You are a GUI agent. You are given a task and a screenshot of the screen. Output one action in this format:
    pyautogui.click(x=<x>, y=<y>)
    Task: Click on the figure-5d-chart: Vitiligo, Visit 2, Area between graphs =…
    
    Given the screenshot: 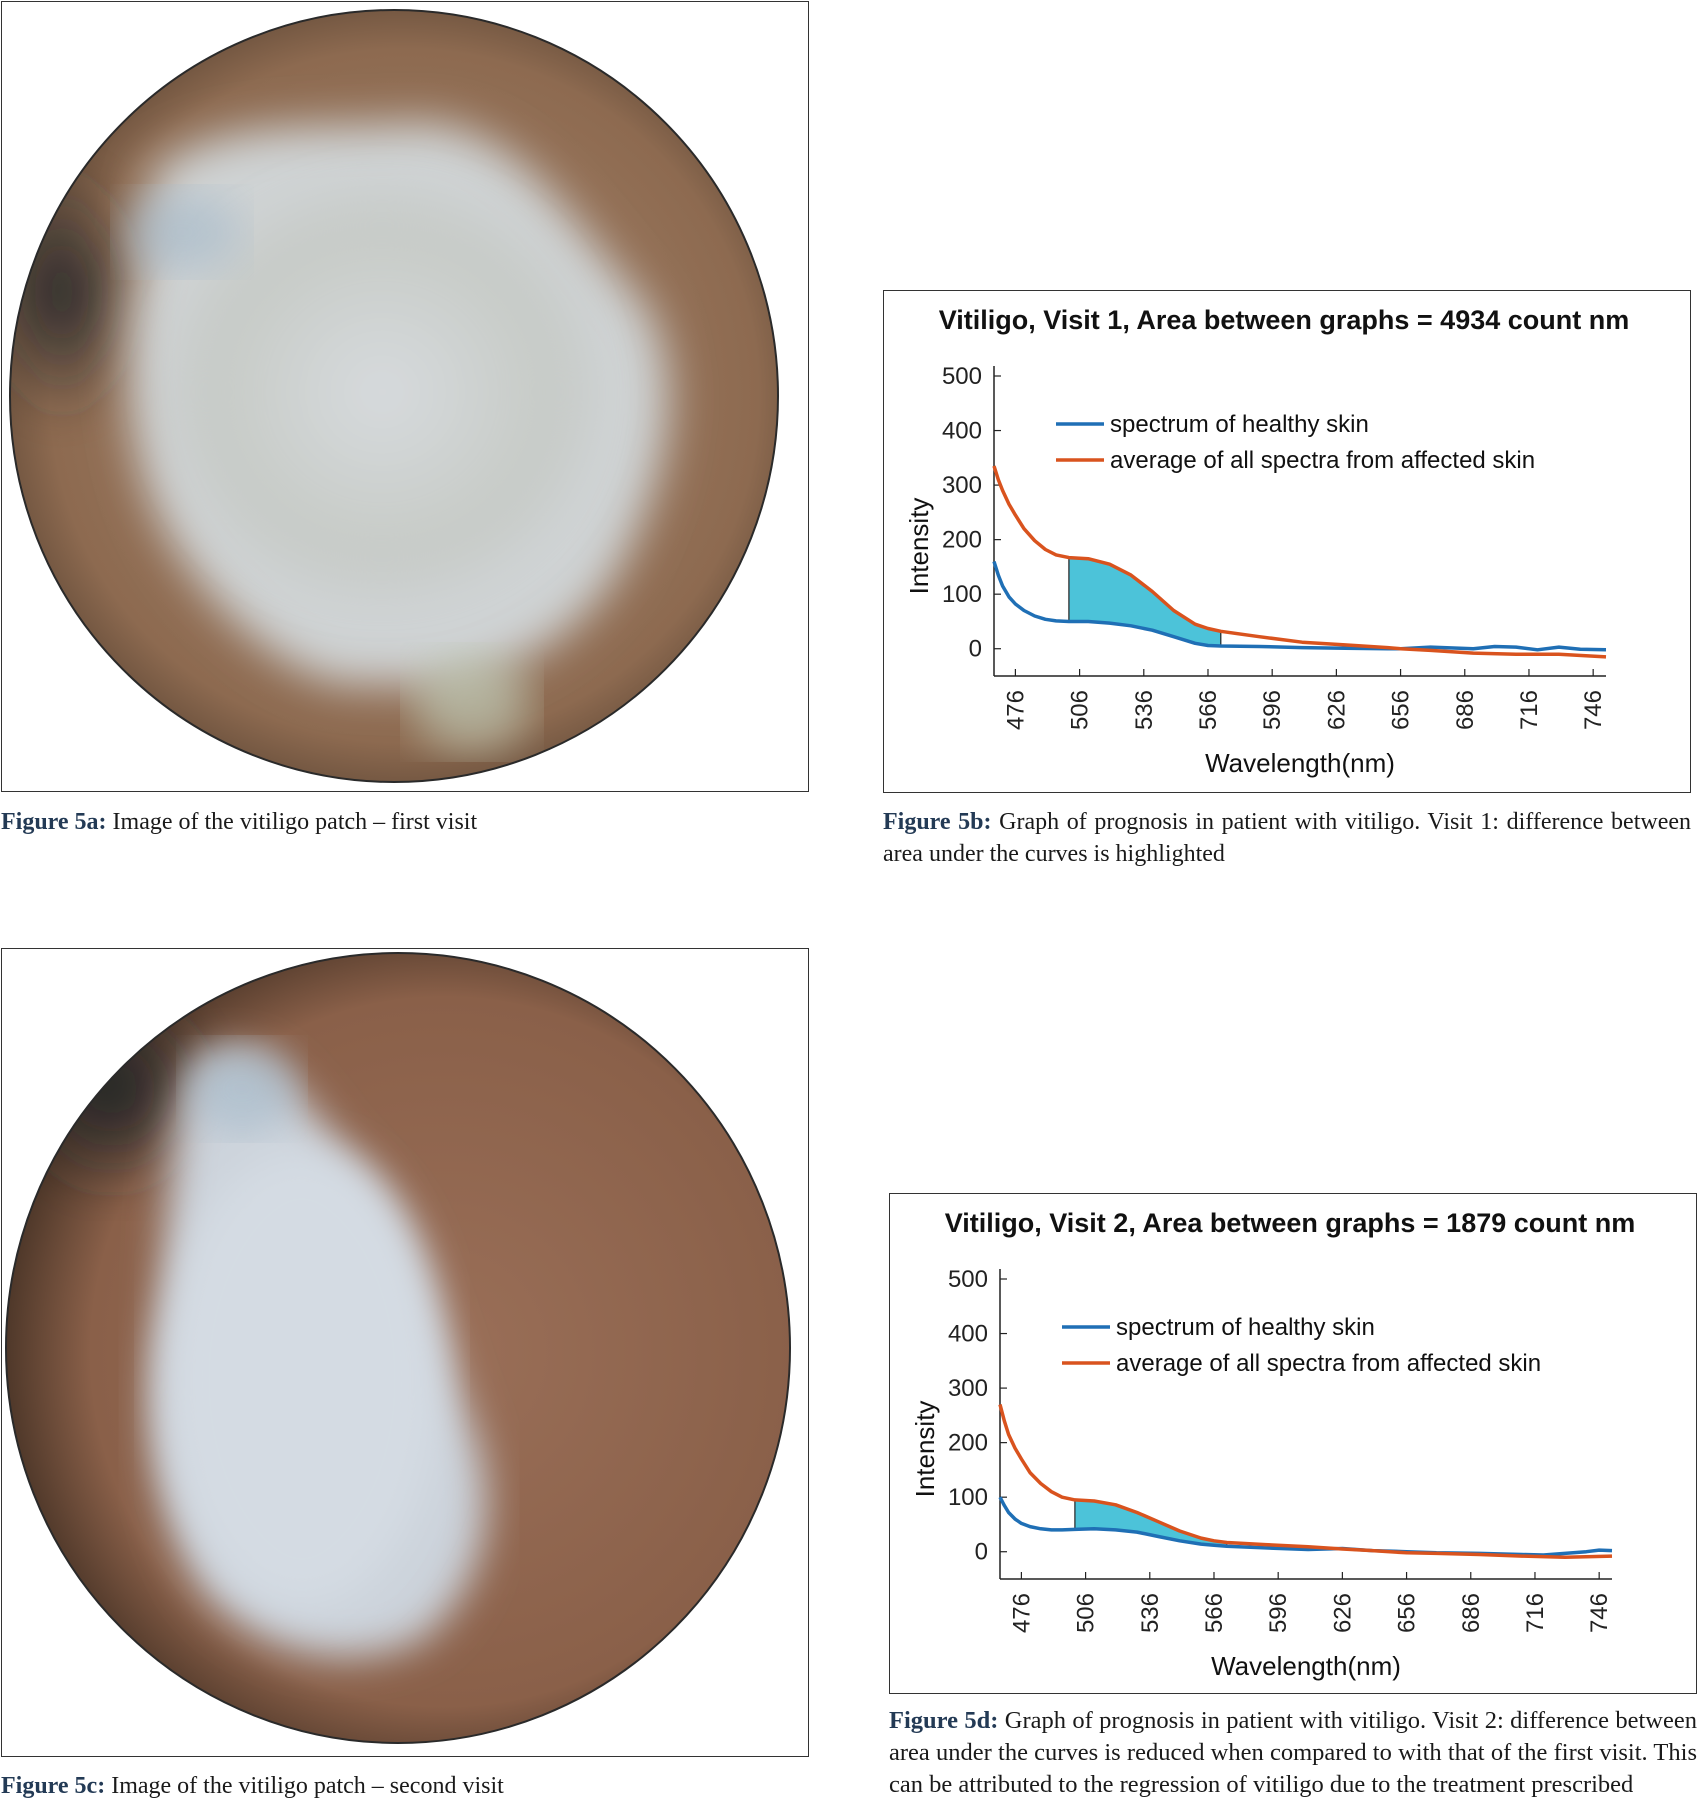 What is the action you would take?
    pyautogui.click(x=1293, y=1443)
    